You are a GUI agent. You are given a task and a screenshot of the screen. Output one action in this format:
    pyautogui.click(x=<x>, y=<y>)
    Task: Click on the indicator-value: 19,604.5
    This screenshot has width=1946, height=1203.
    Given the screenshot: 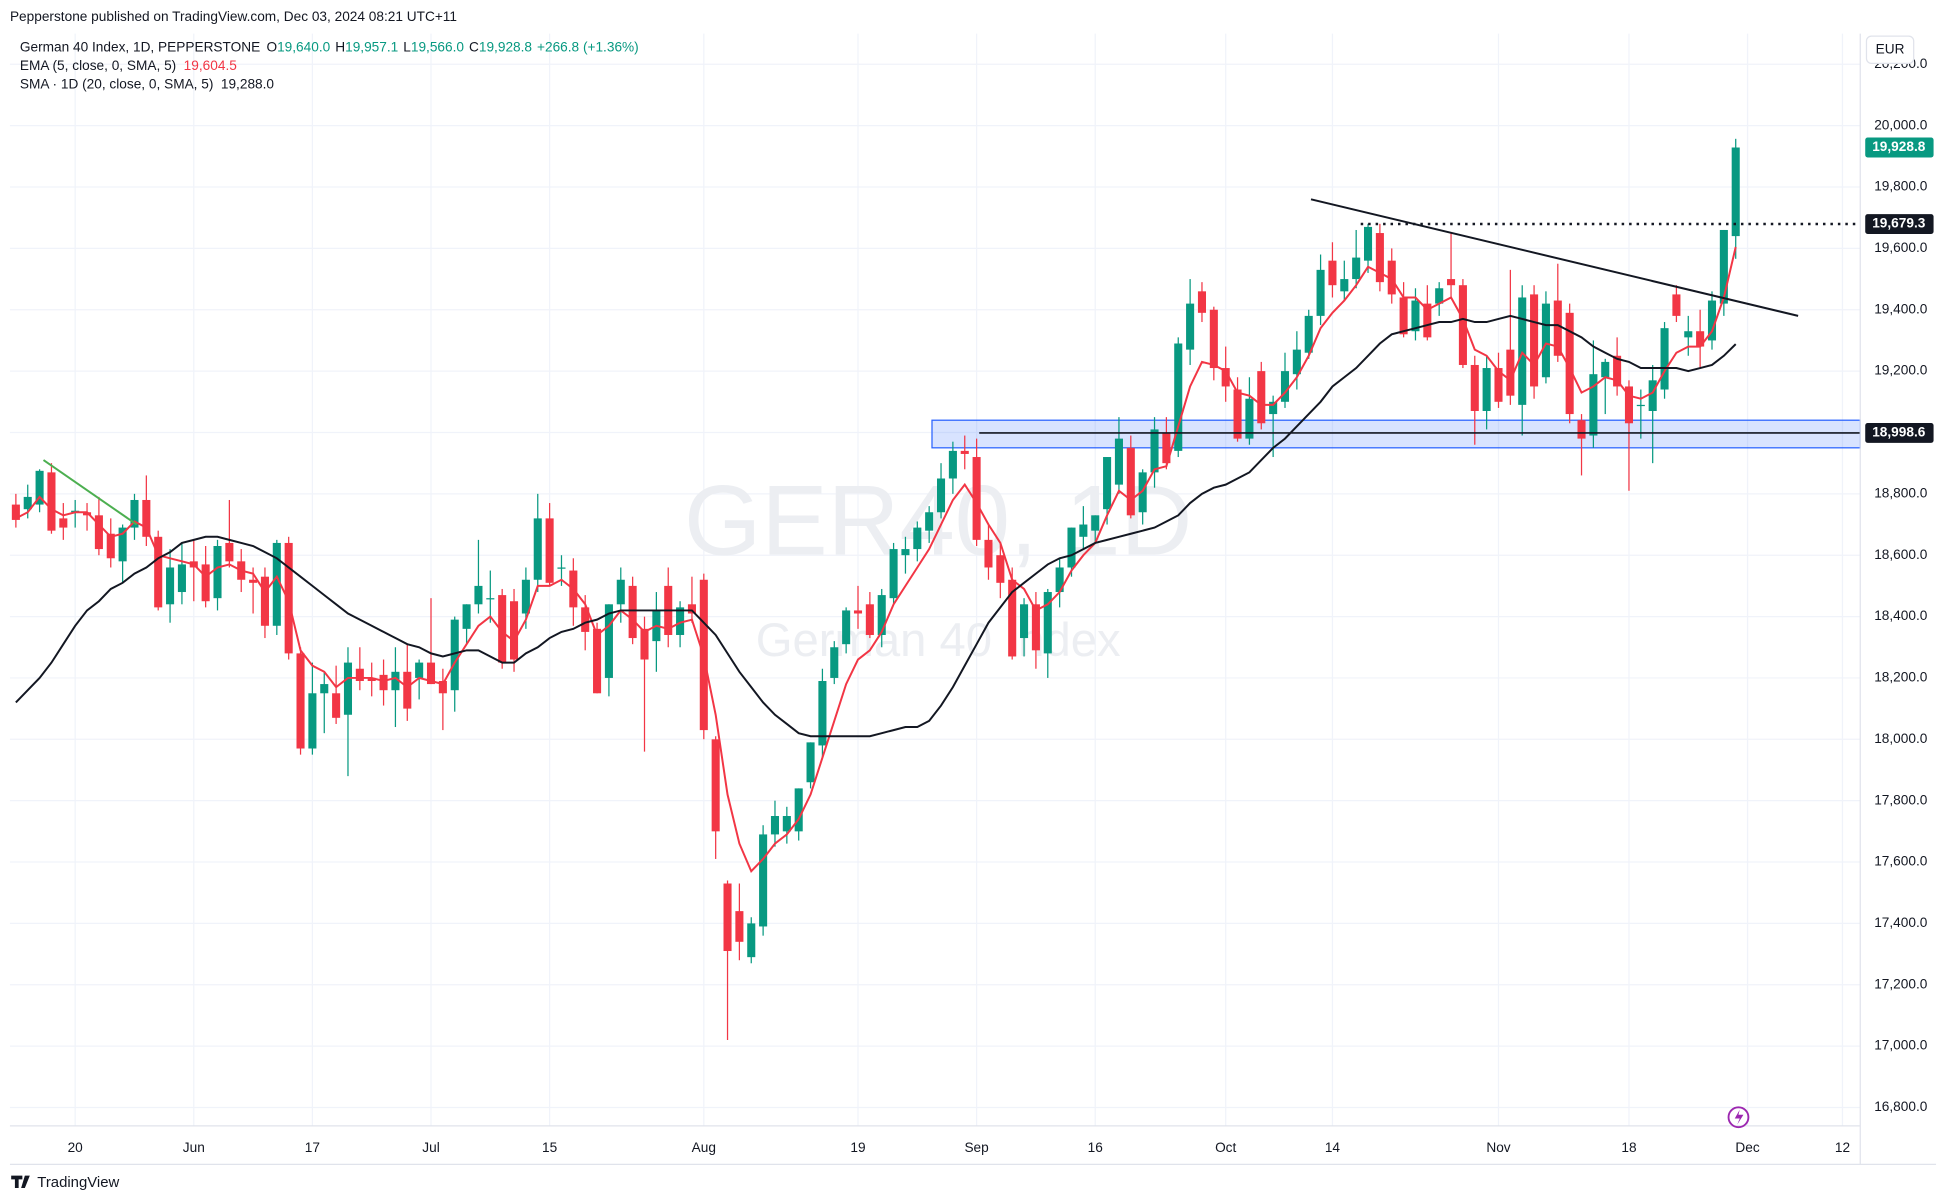 What is the action you would take?
    pyautogui.click(x=211, y=65)
    